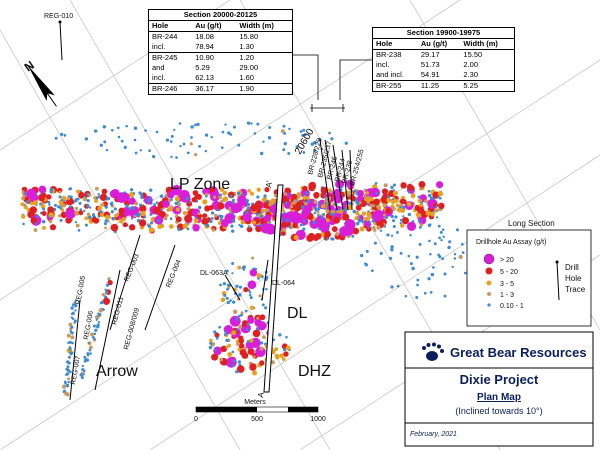 The image size is (600, 450). Describe the element at coordinates (439, 86) in the screenshot. I see `table-cell: 11.25` at that location.